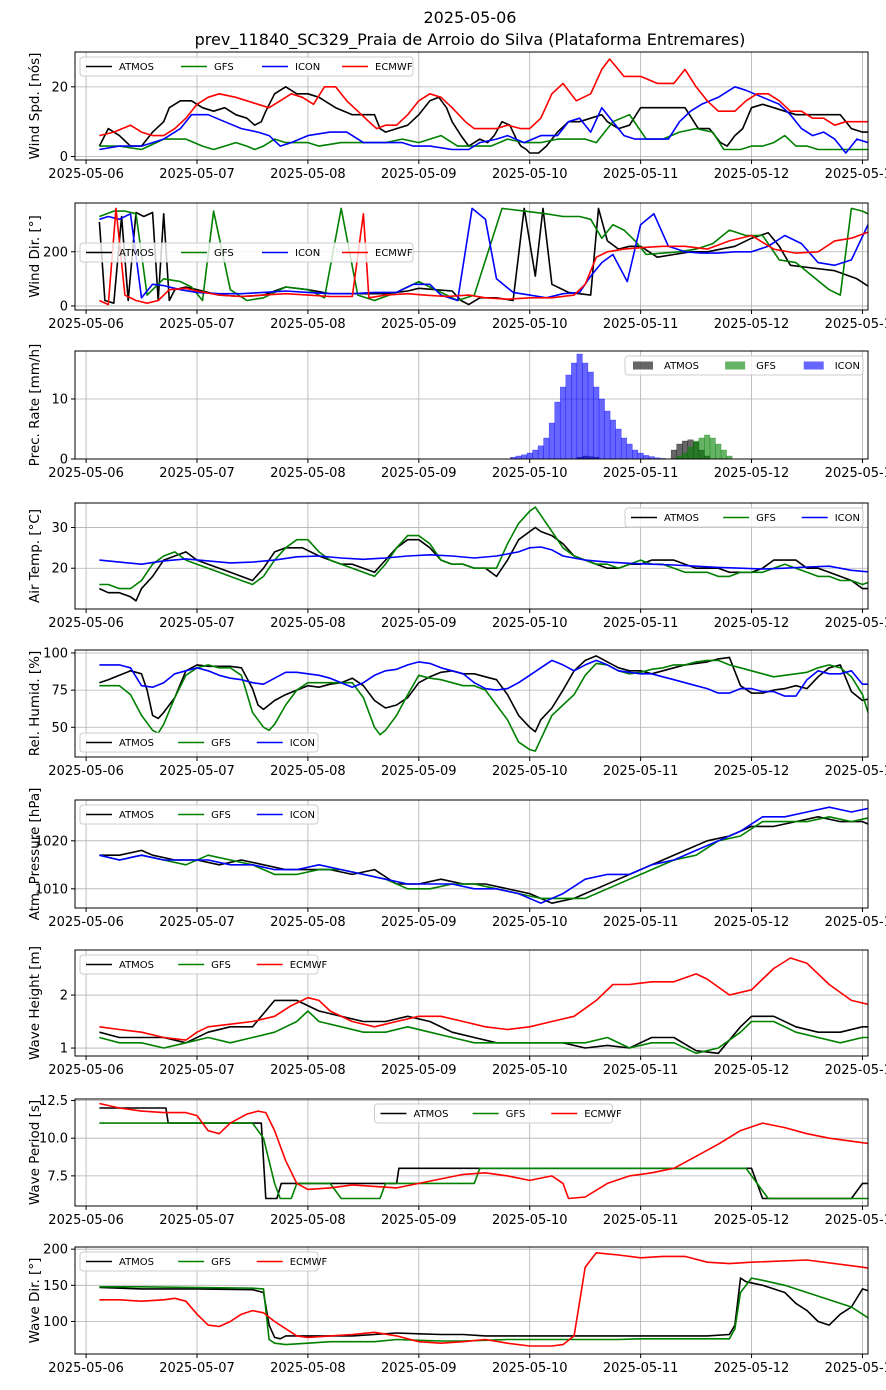  I want to click on y-tick-label: 10.0, so click(53, 1139).